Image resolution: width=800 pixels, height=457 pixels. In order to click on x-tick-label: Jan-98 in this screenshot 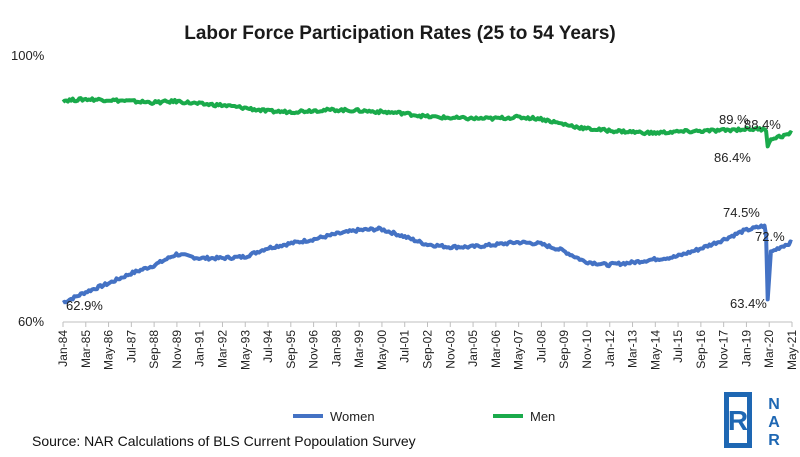, I will do `click(336, 348)`.